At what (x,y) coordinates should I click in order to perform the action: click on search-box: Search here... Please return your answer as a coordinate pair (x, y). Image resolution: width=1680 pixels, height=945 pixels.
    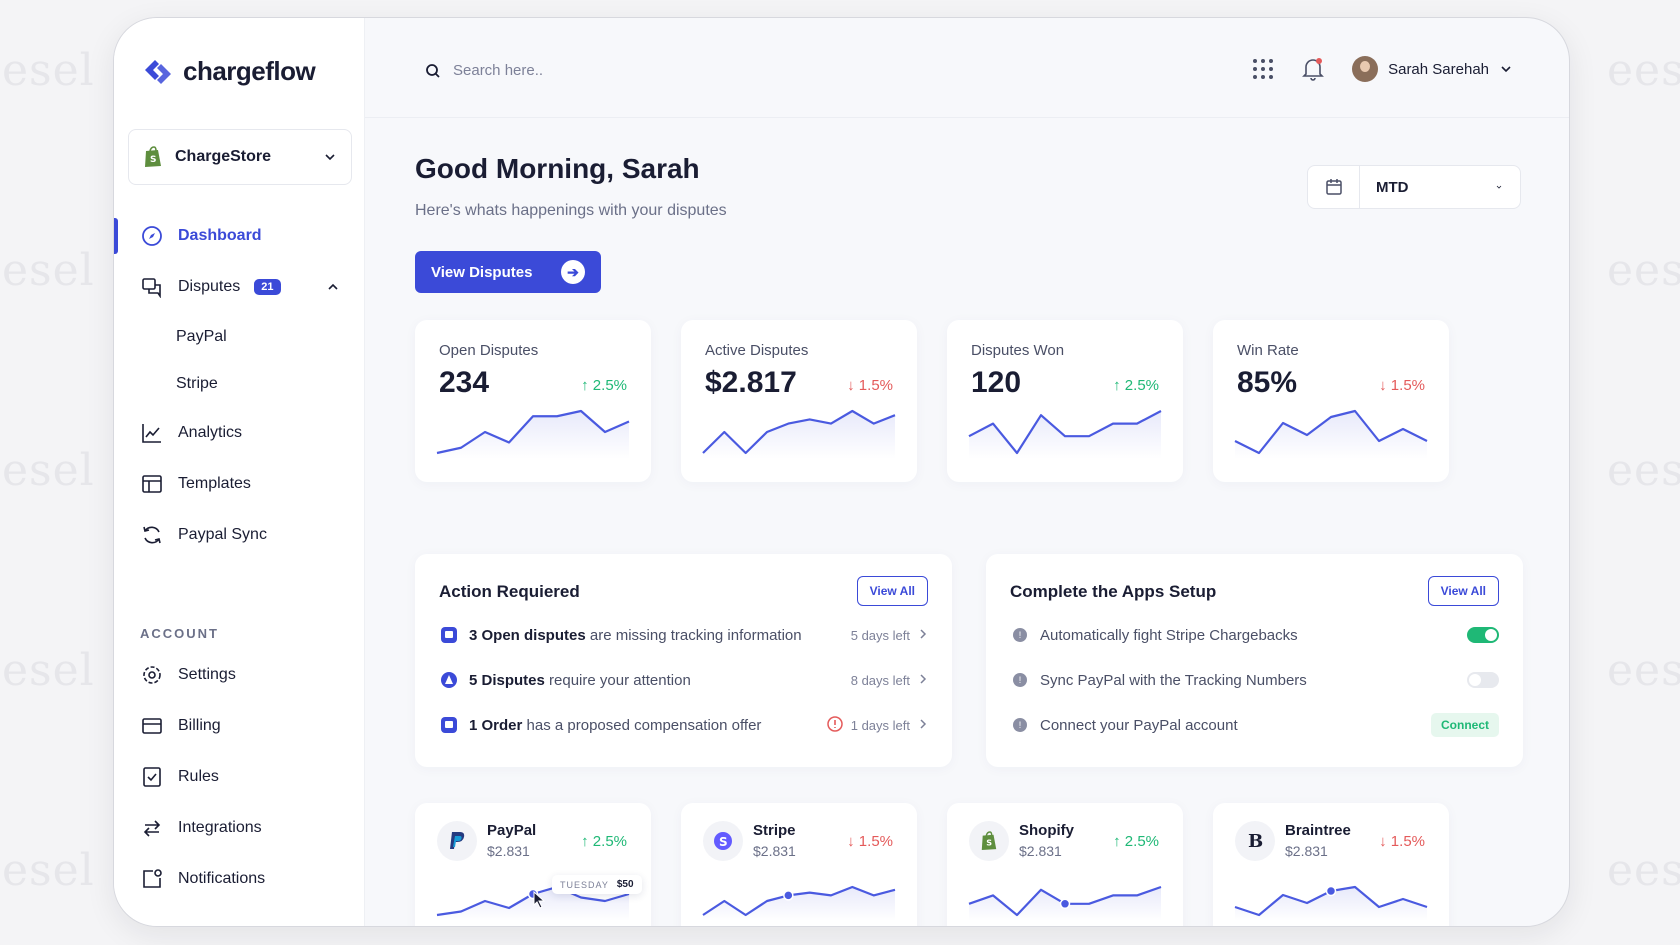
    Looking at the image, I should click on (484, 70).